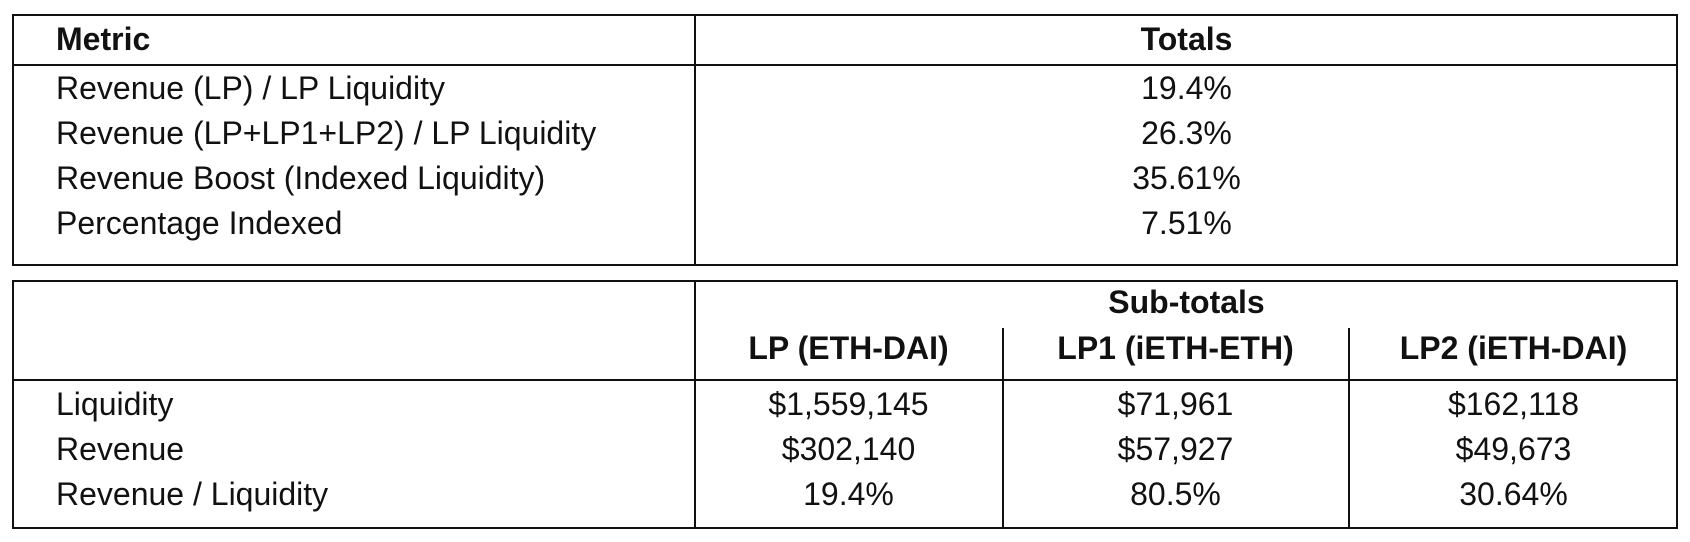 The height and width of the screenshot is (542, 1690). I want to click on subtotals-group-header: Sub-totals, so click(1186, 302).